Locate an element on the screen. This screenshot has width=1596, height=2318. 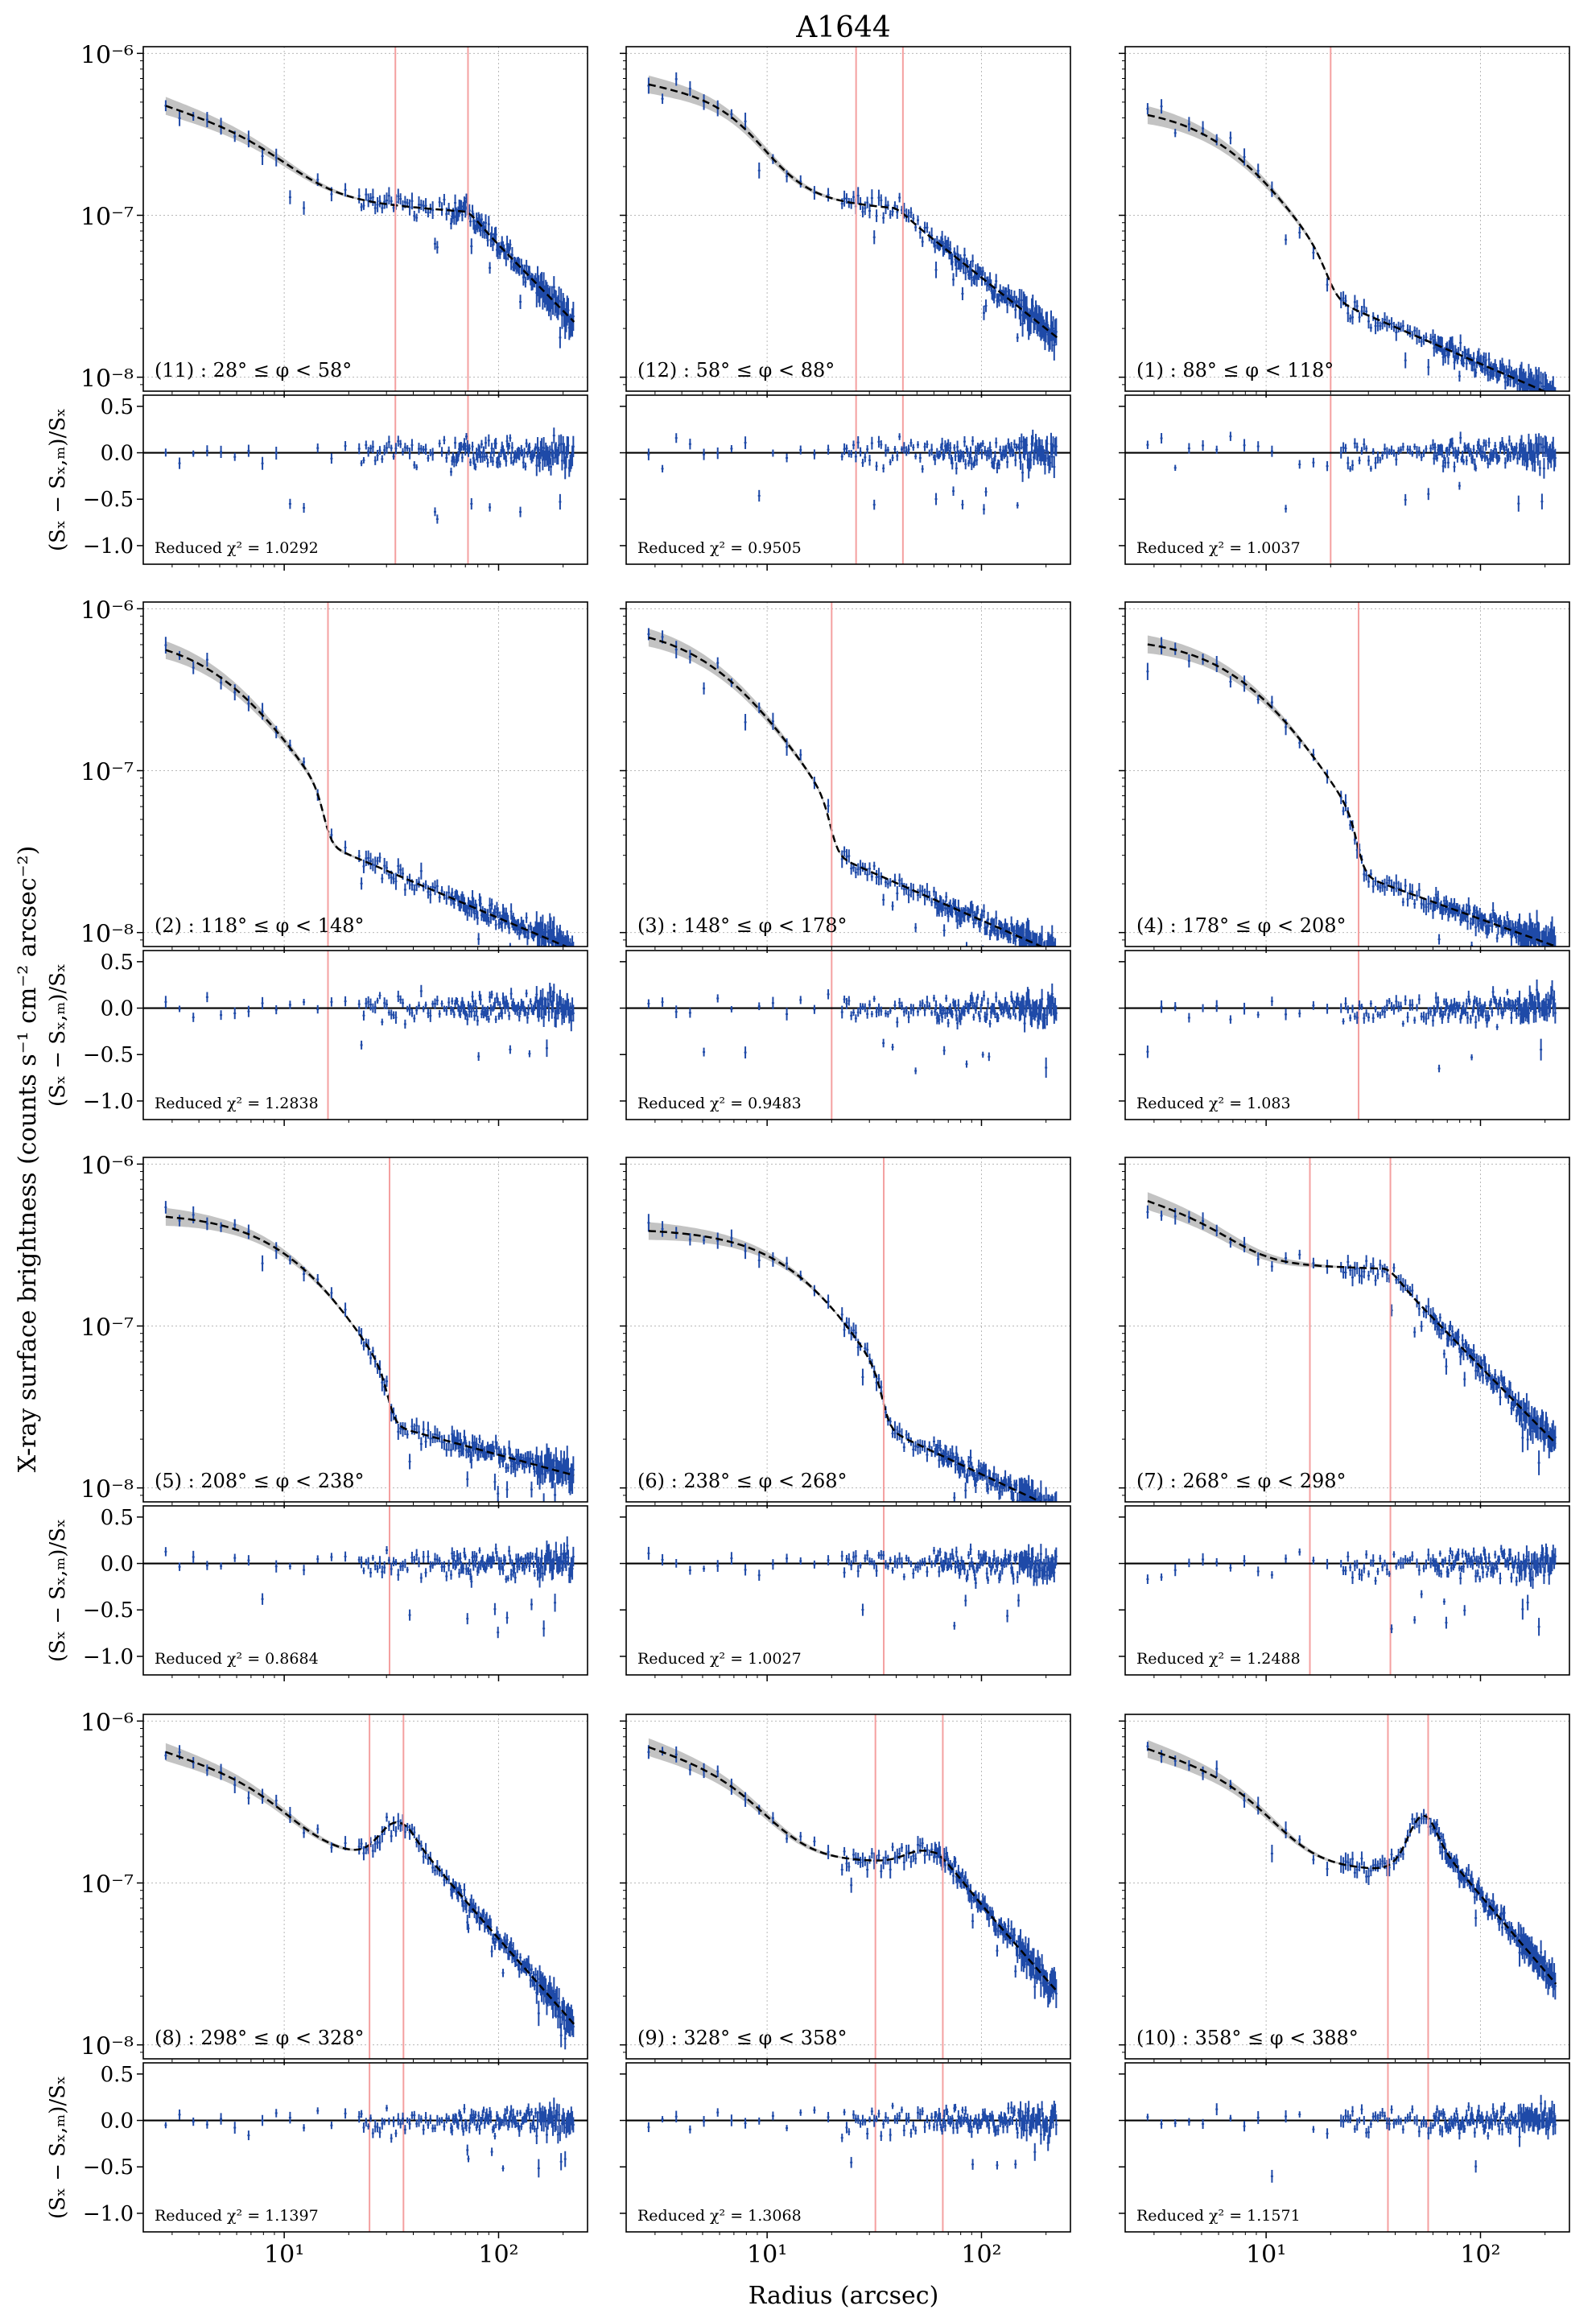
panel-5: (3) : 148° ≤ φ < 178° Reduced χ² = 0.9483 is located at coordinates (845, 863).